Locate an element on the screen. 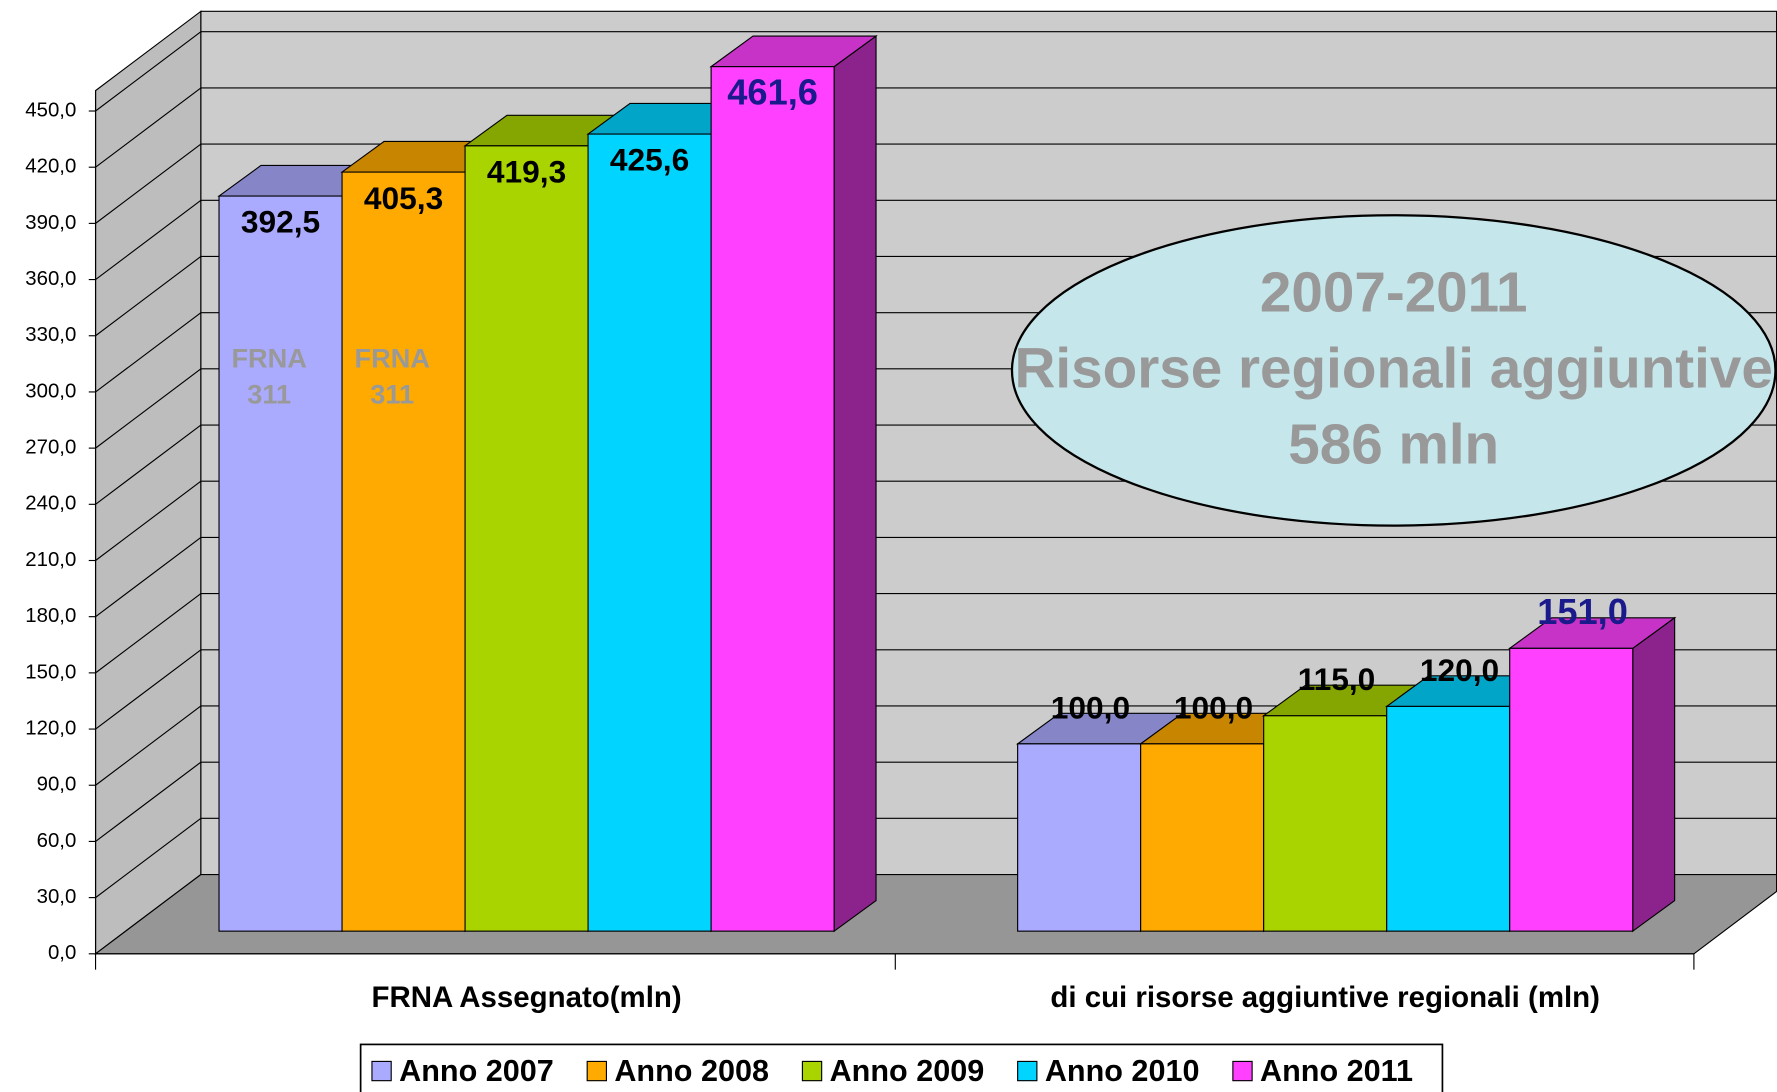 The width and height of the screenshot is (1777, 1092). legend-label: Anno 2011 is located at coordinates (1336, 1071).